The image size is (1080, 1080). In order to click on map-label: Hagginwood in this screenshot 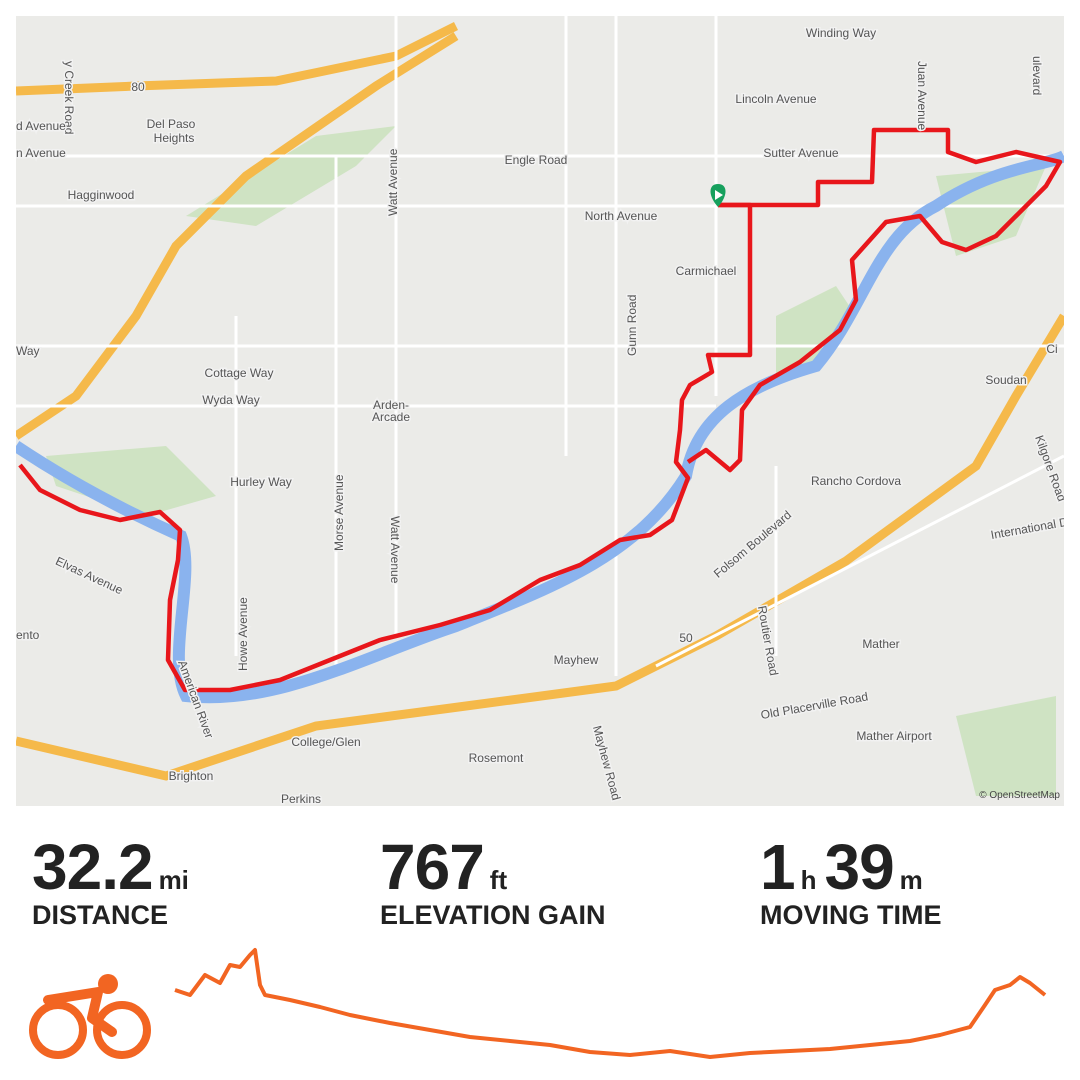, I will do `click(101, 195)`.